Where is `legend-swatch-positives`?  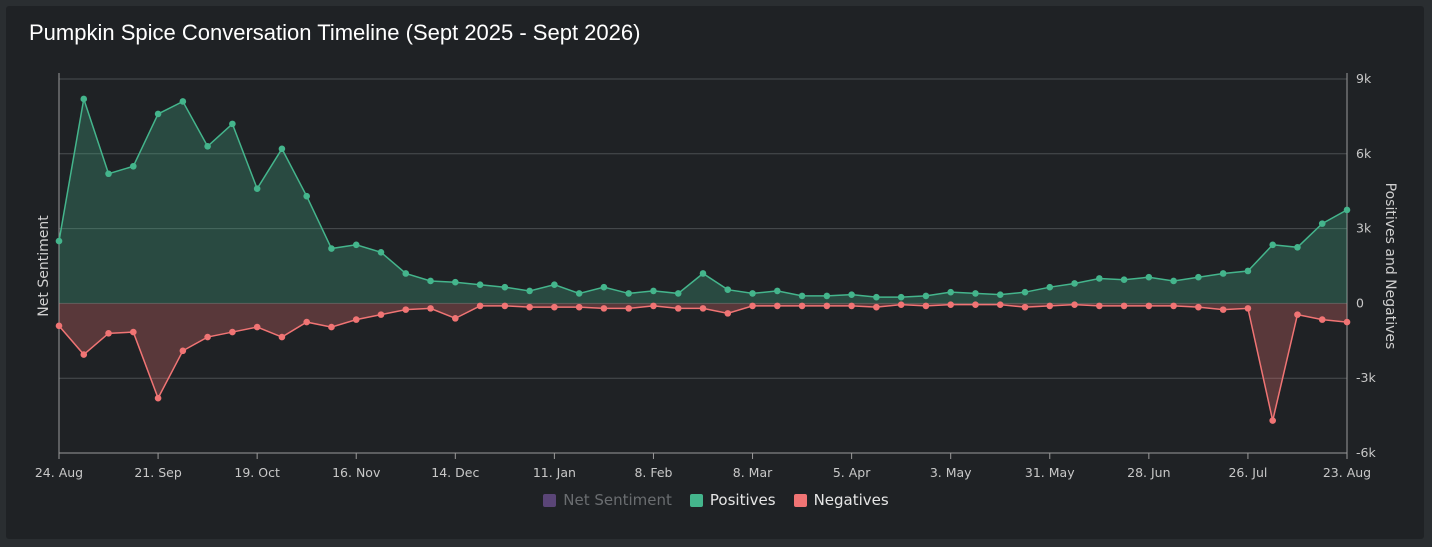
legend-swatch-positives is located at coordinates (696, 500).